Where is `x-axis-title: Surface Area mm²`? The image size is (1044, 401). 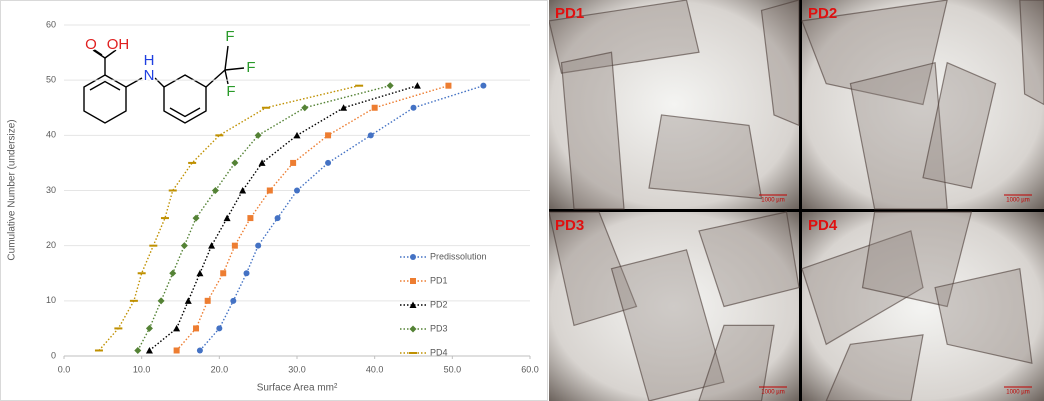 x-axis-title: Surface Area mm² is located at coordinates (297, 388).